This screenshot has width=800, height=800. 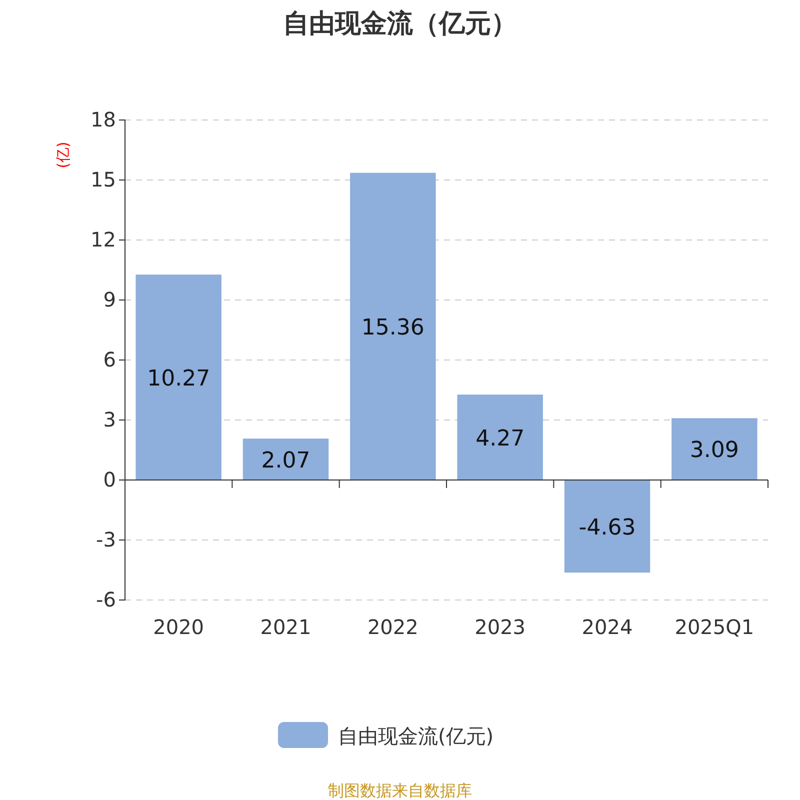 What do you see at coordinates (106, 599) in the screenshot?
I see `y-tick-label: -6` at bounding box center [106, 599].